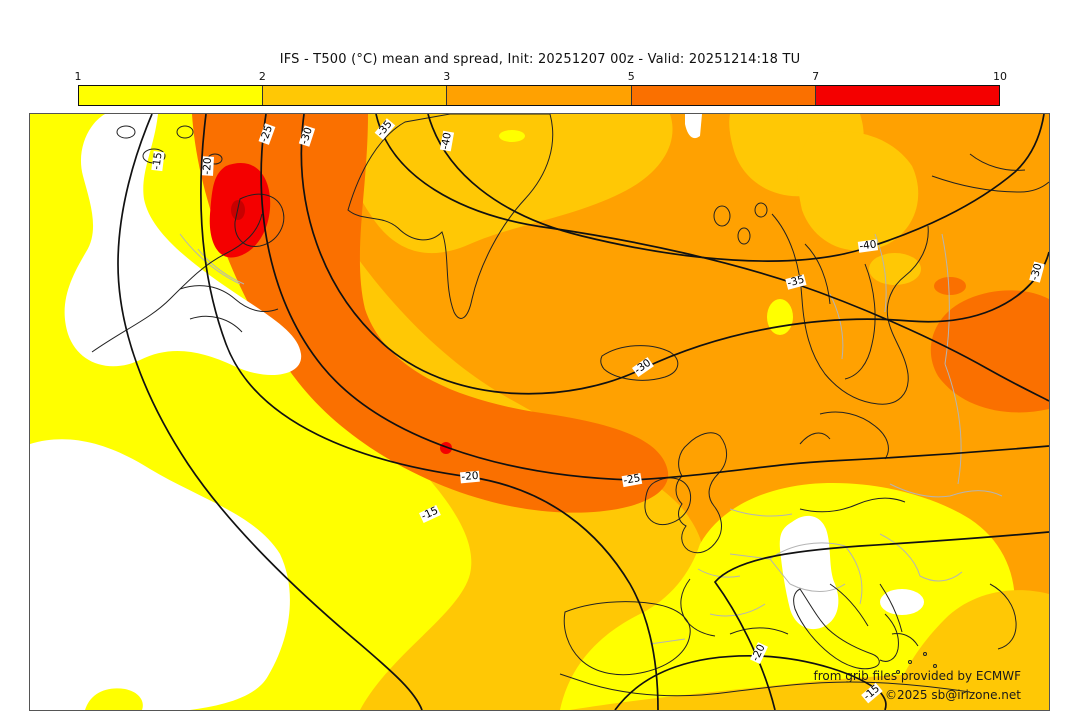 The image size is (1080, 718). What do you see at coordinates (631, 76) in the screenshot?
I see `colorbar-tick: 5` at bounding box center [631, 76].